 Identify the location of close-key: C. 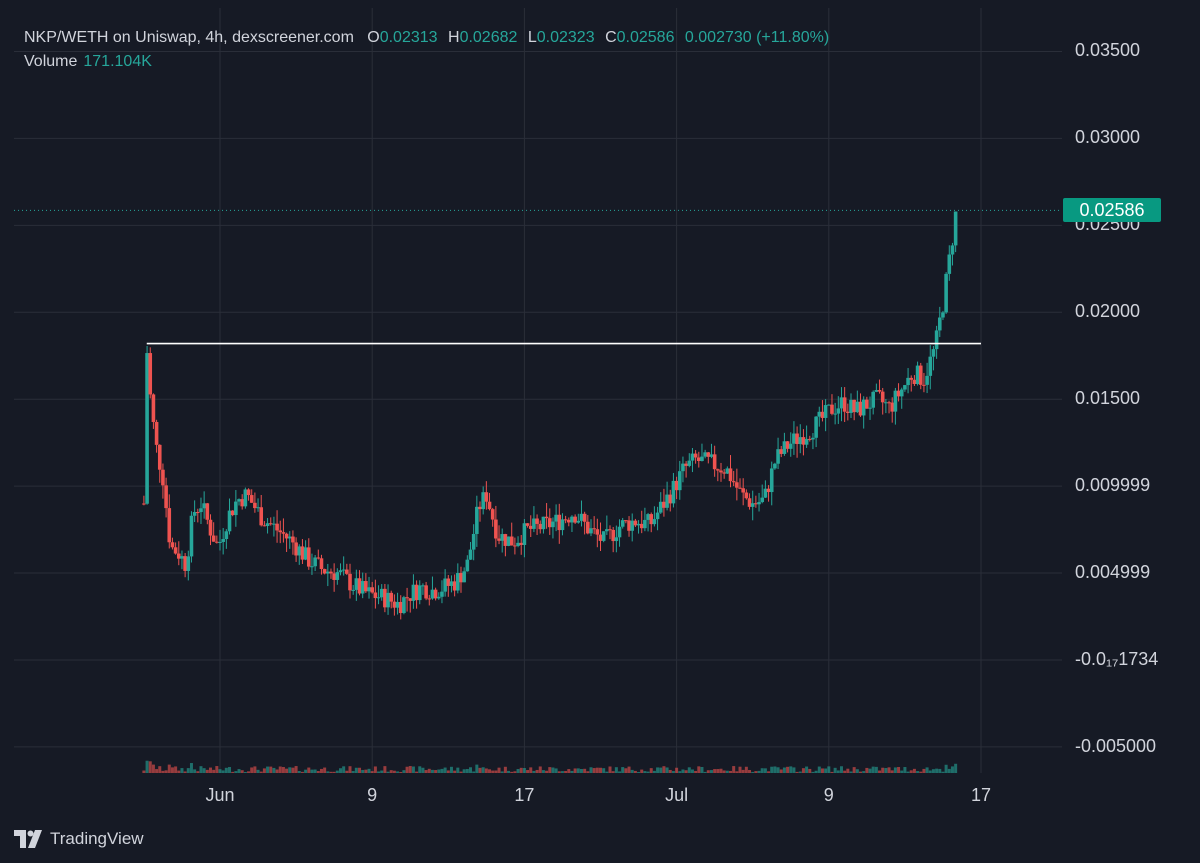
(611, 37).